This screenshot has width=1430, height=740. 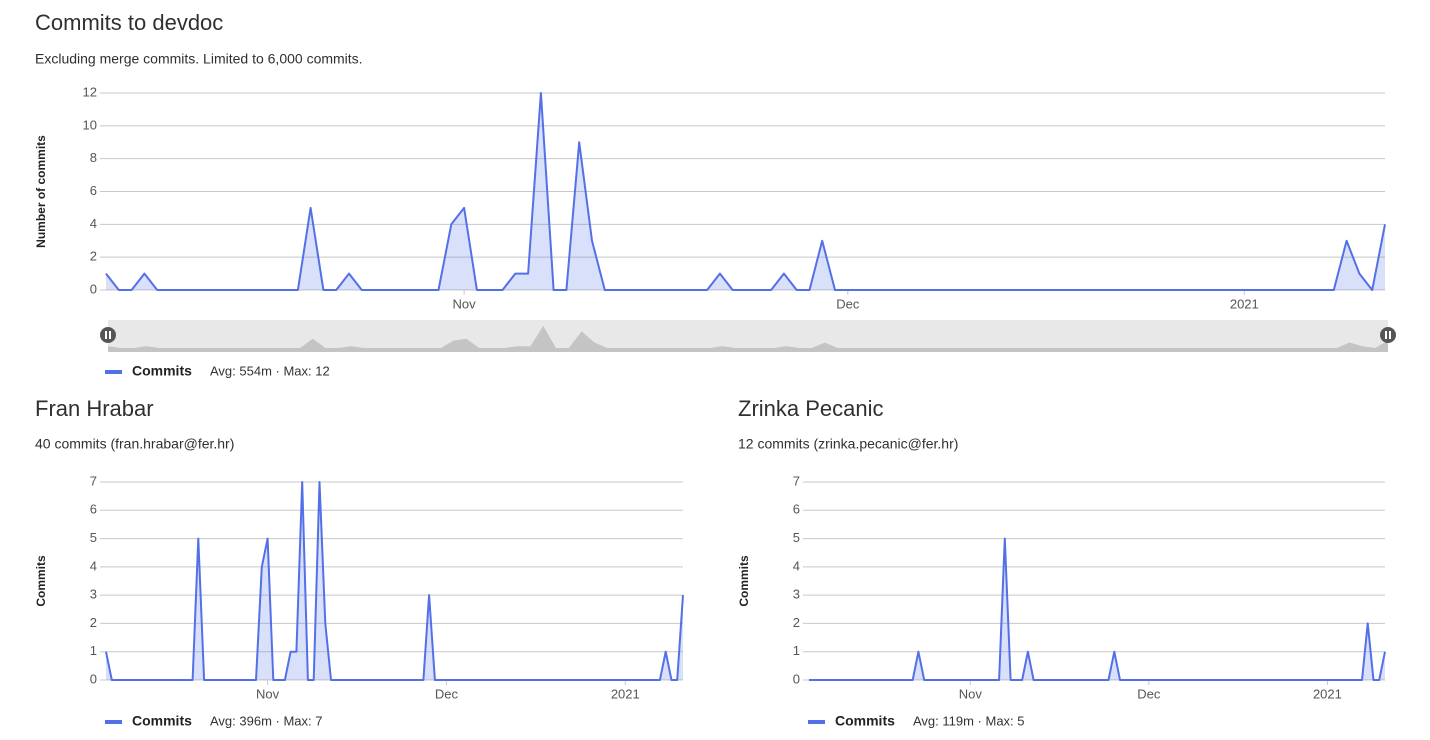 I want to click on y-tick-label: 8, so click(x=93, y=157).